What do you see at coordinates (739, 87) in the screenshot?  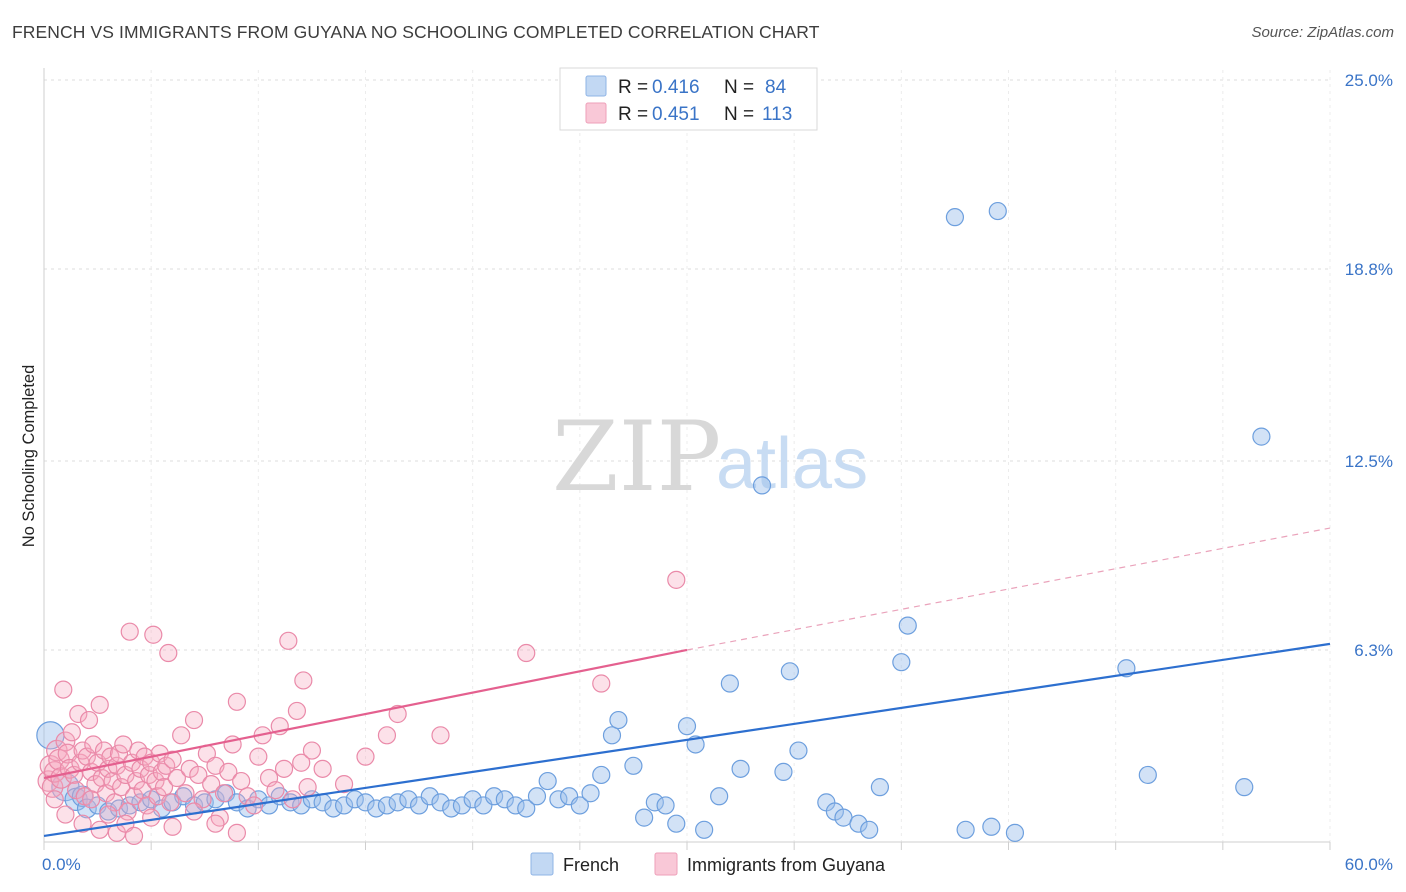 I see `legend-french-n-label: N =` at bounding box center [739, 87].